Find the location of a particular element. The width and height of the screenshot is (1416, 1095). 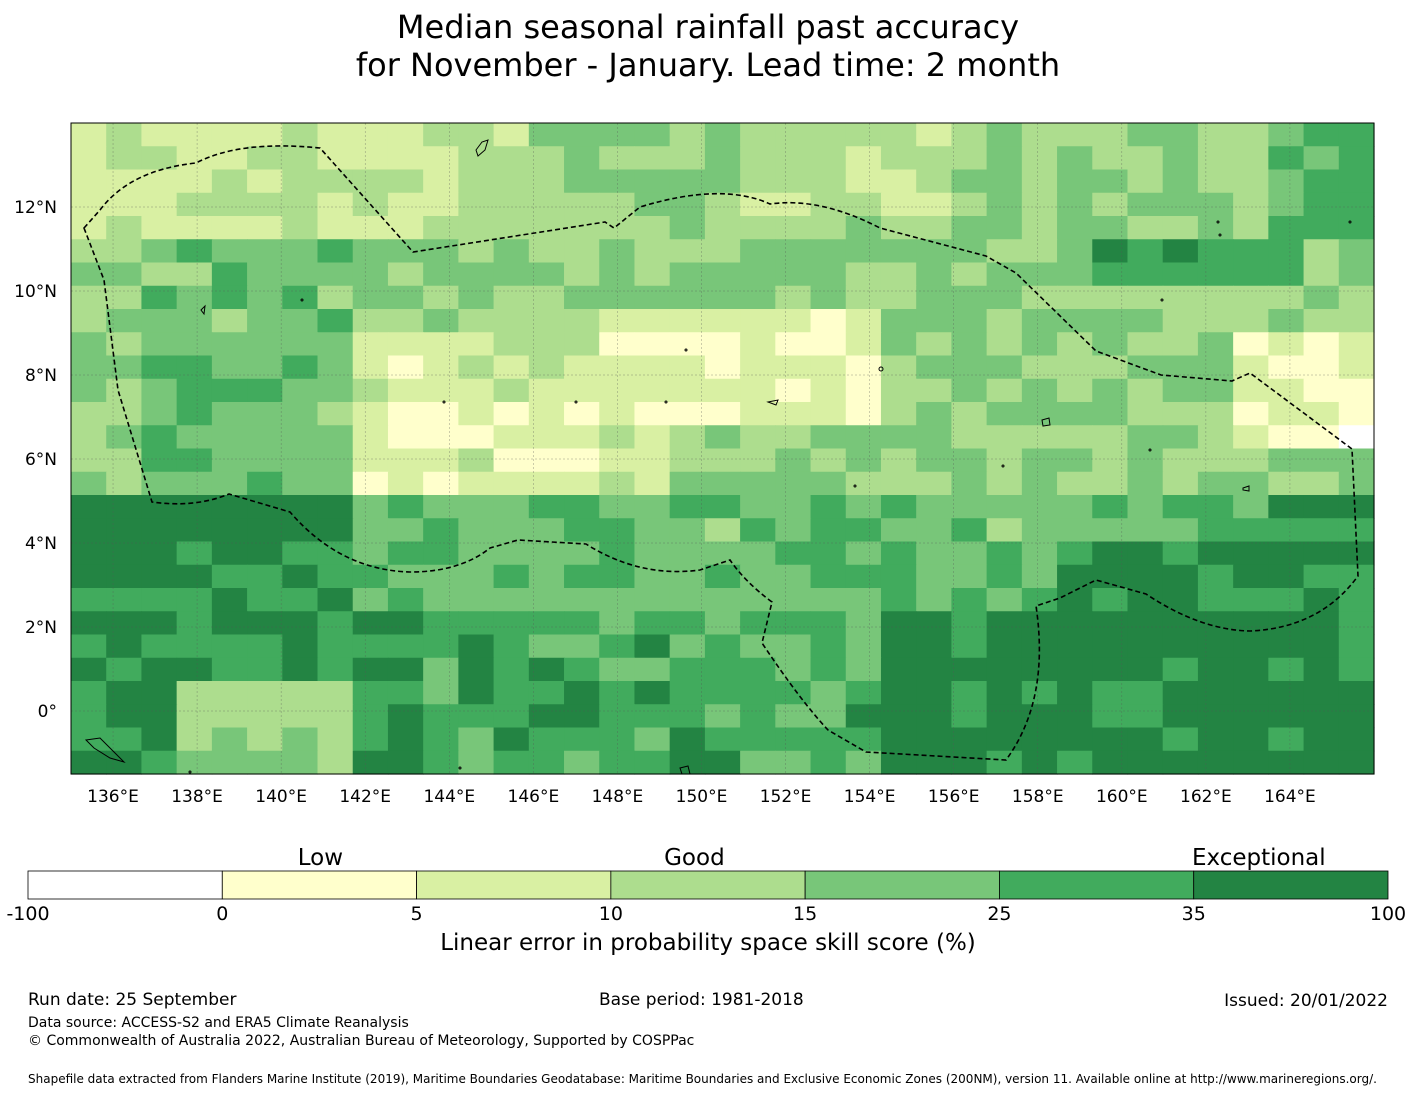

colorbar-category-label: Good is located at coordinates (694, 858).